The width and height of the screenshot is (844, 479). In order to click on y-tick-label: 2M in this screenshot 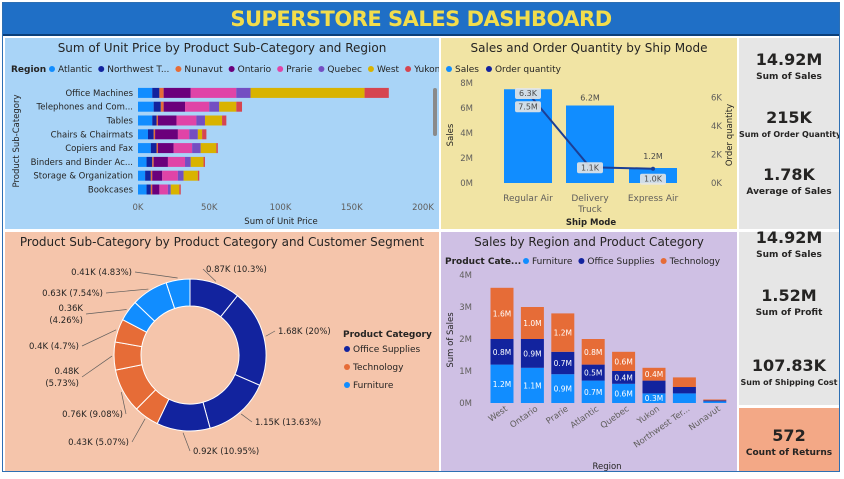, I will do `click(466, 159)`.